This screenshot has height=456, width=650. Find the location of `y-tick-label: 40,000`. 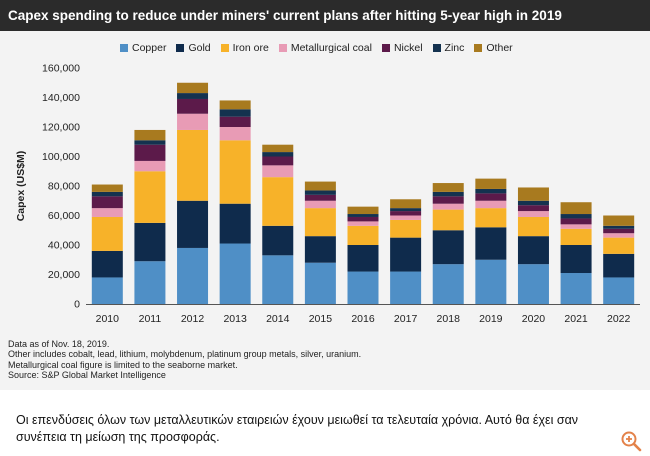

y-tick-label: 40,000 is located at coordinates (64, 246).